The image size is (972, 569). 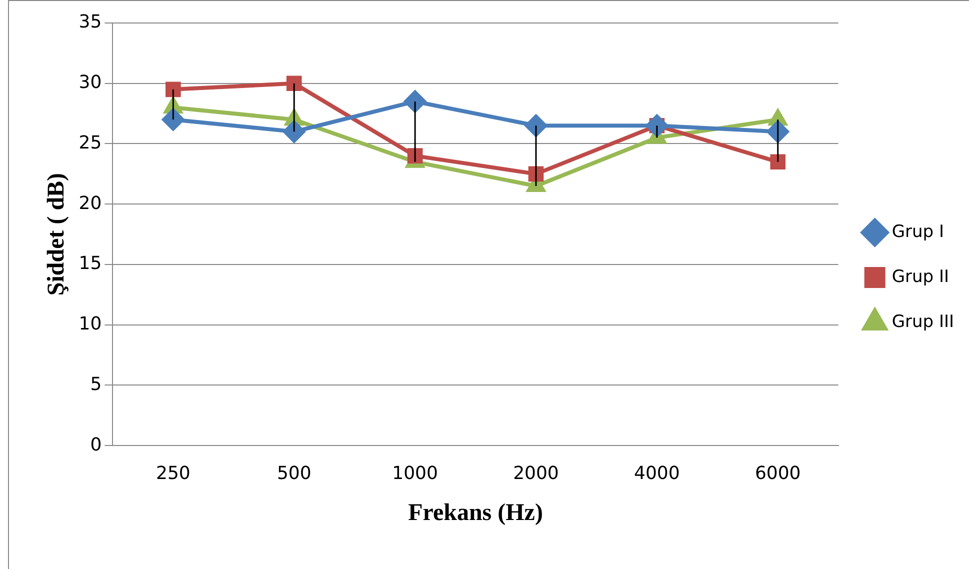 What do you see at coordinates (57, 234) in the screenshot?
I see `y-axis-title: Şiddet ( dB)` at bounding box center [57, 234].